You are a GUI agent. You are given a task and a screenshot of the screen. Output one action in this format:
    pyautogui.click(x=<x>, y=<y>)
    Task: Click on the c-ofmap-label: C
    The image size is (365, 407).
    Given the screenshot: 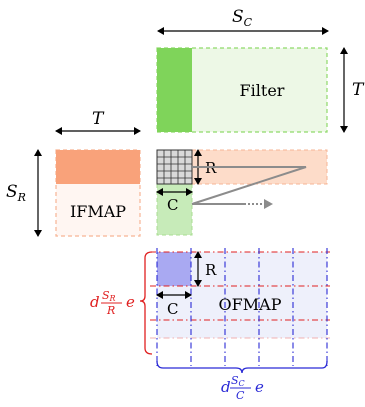 What is the action you would take?
    pyautogui.click(x=172, y=309)
    